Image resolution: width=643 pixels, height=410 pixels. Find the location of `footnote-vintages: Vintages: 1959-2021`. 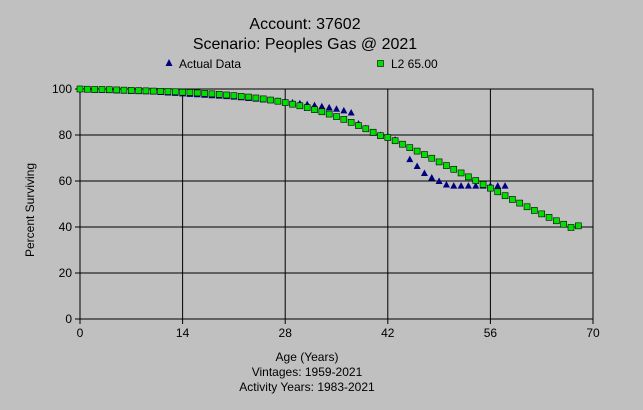

footnote-vintages: Vintages: 1959-2021 is located at coordinates (307, 372).